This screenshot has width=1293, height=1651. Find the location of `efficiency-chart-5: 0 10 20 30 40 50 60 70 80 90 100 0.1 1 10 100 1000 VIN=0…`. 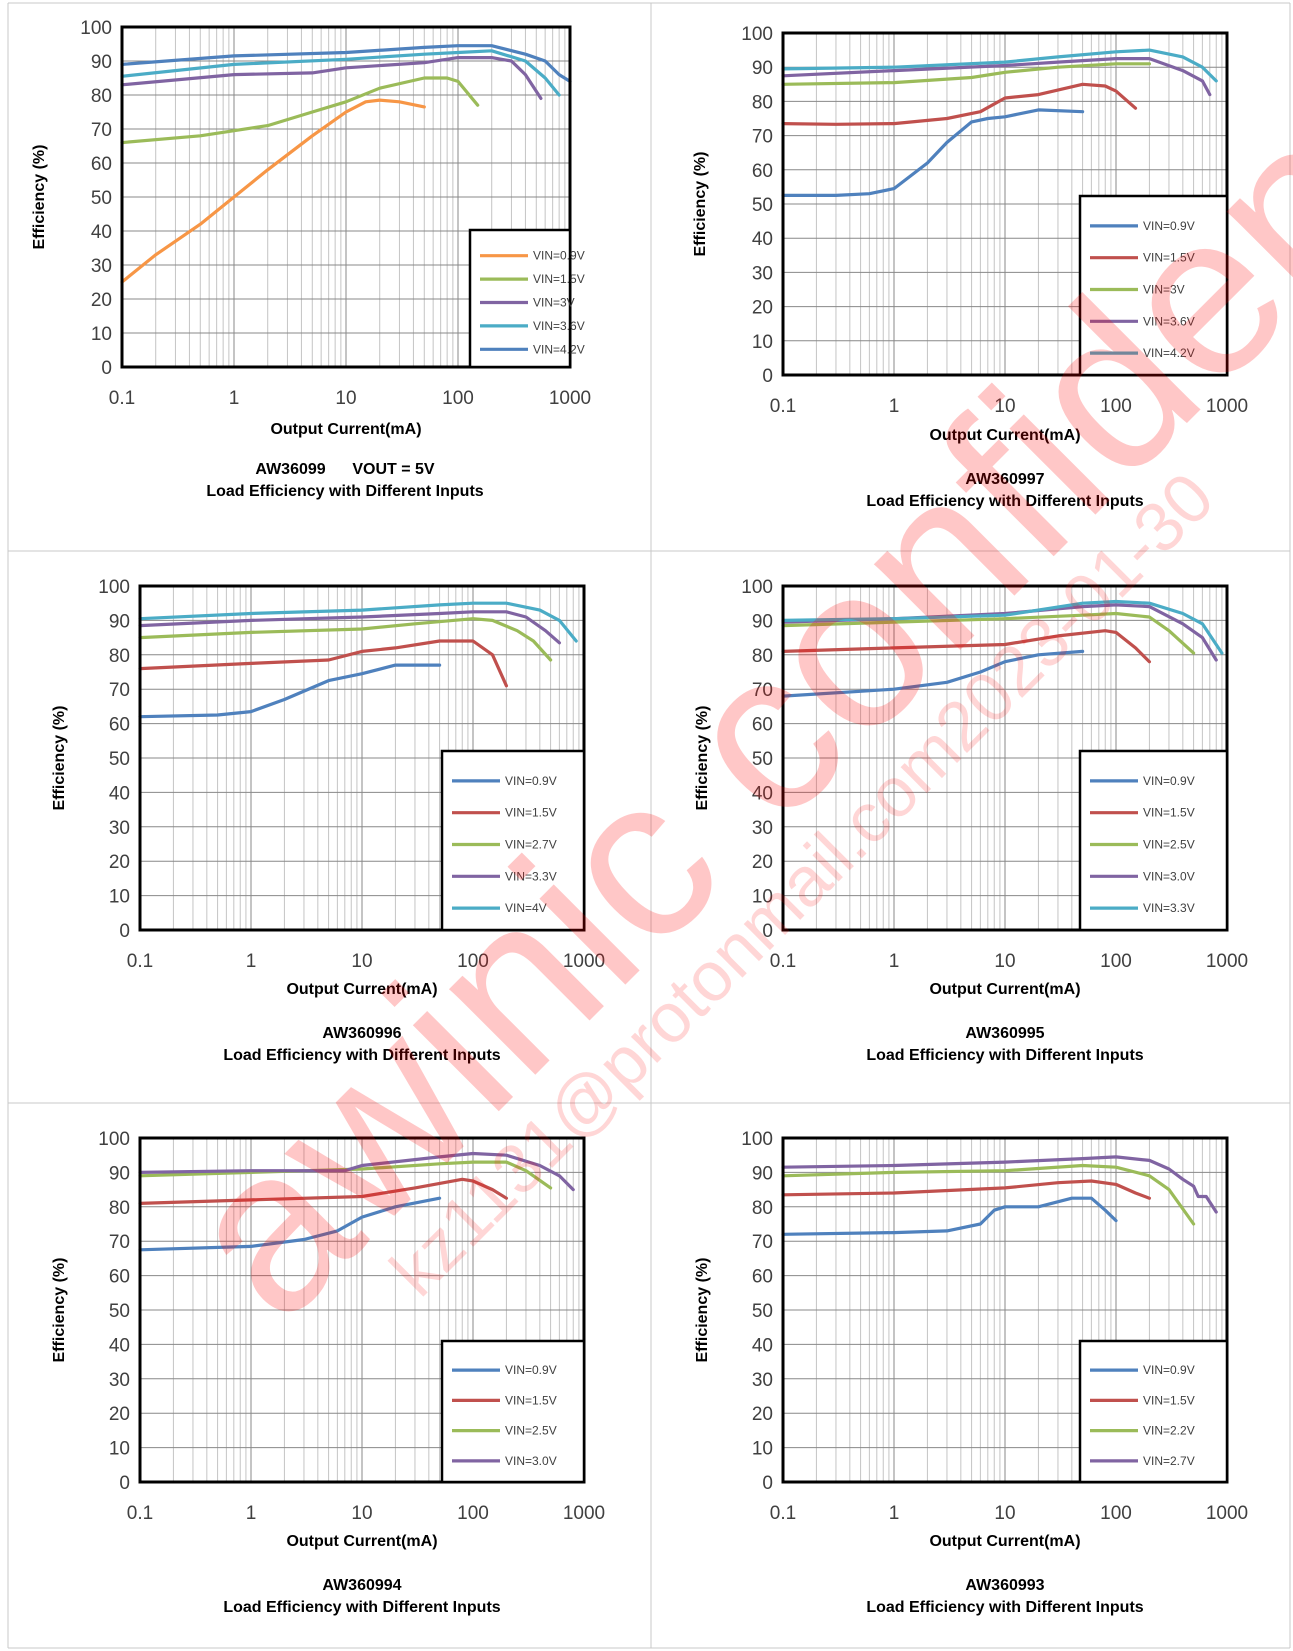

efficiency-chart-5: 0 10 20 30 40 50 60 70 80 90 100 0.1 1 10 100 1000 VIN=0… is located at coordinates (328, 1372).